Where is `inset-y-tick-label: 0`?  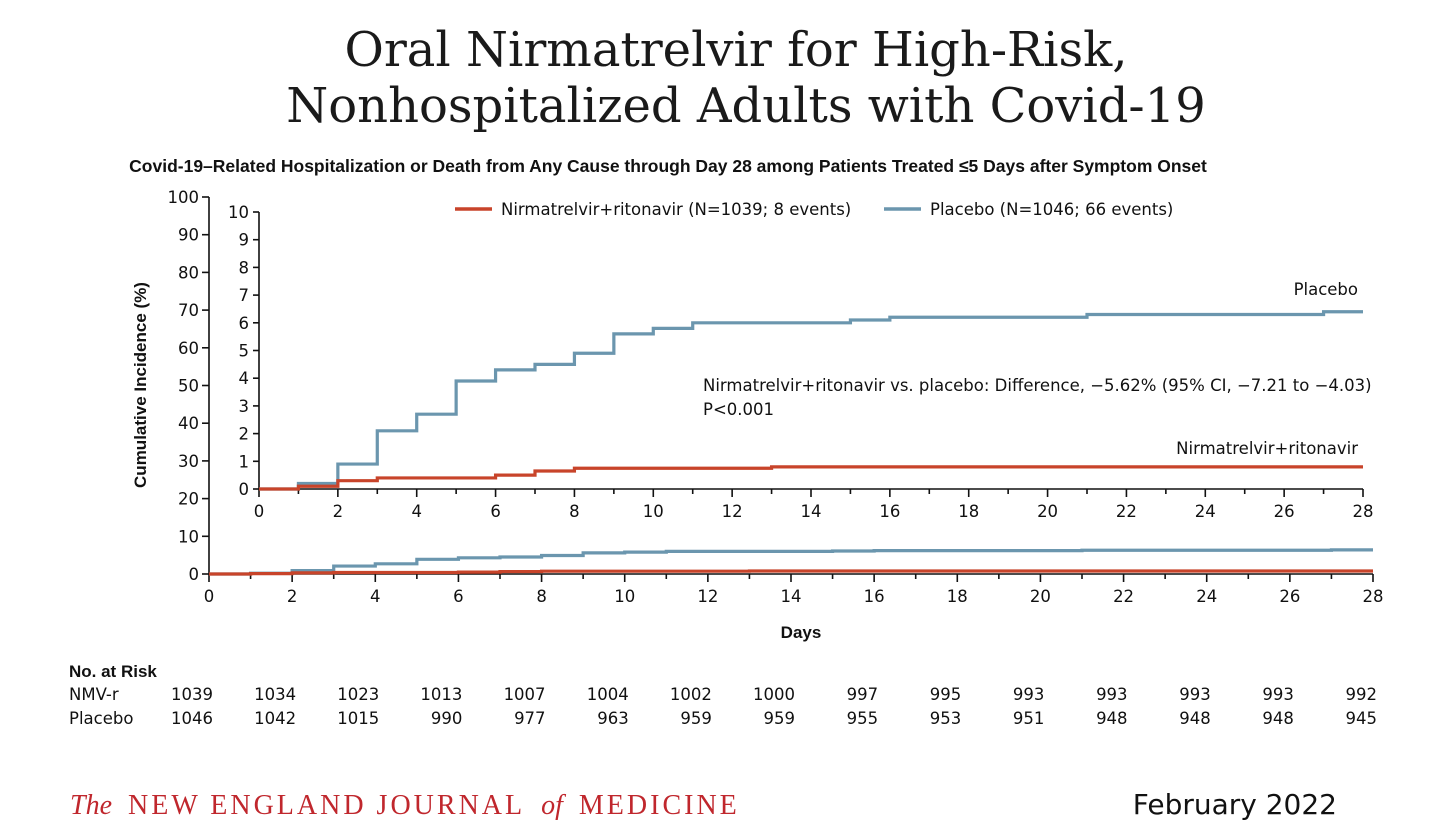 inset-y-tick-label: 0 is located at coordinates (244, 489).